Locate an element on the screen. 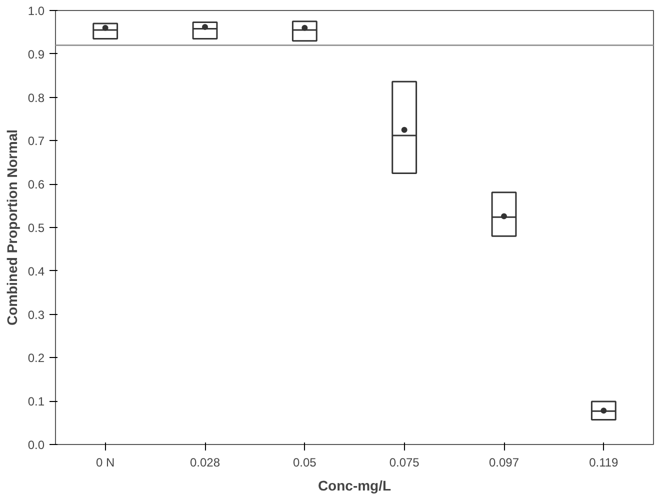  x-tick-label: 0.097 is located at coordinates (504, 463).